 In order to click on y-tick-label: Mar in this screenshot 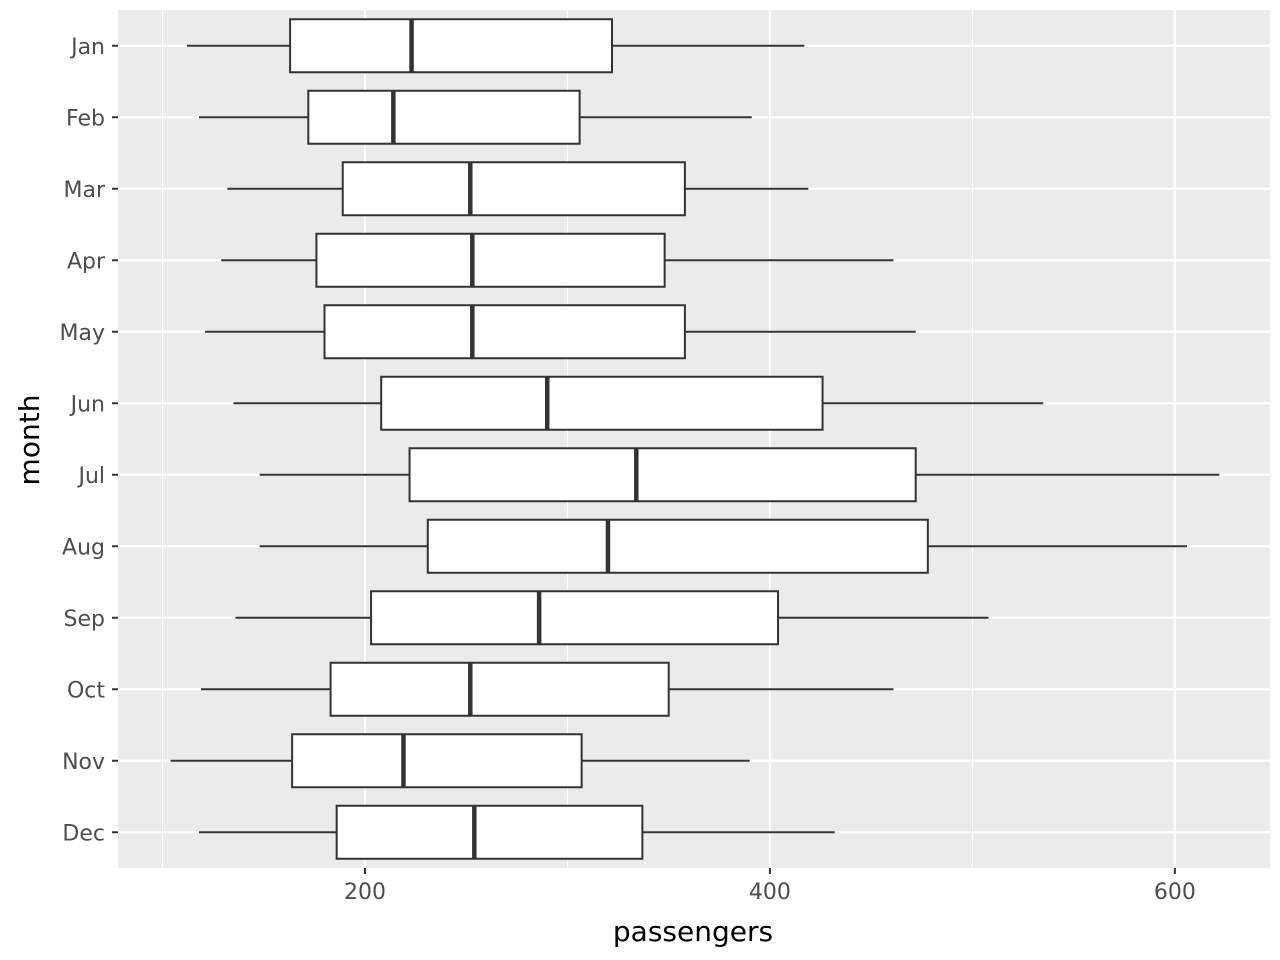, I will do `click(84, 190)`.